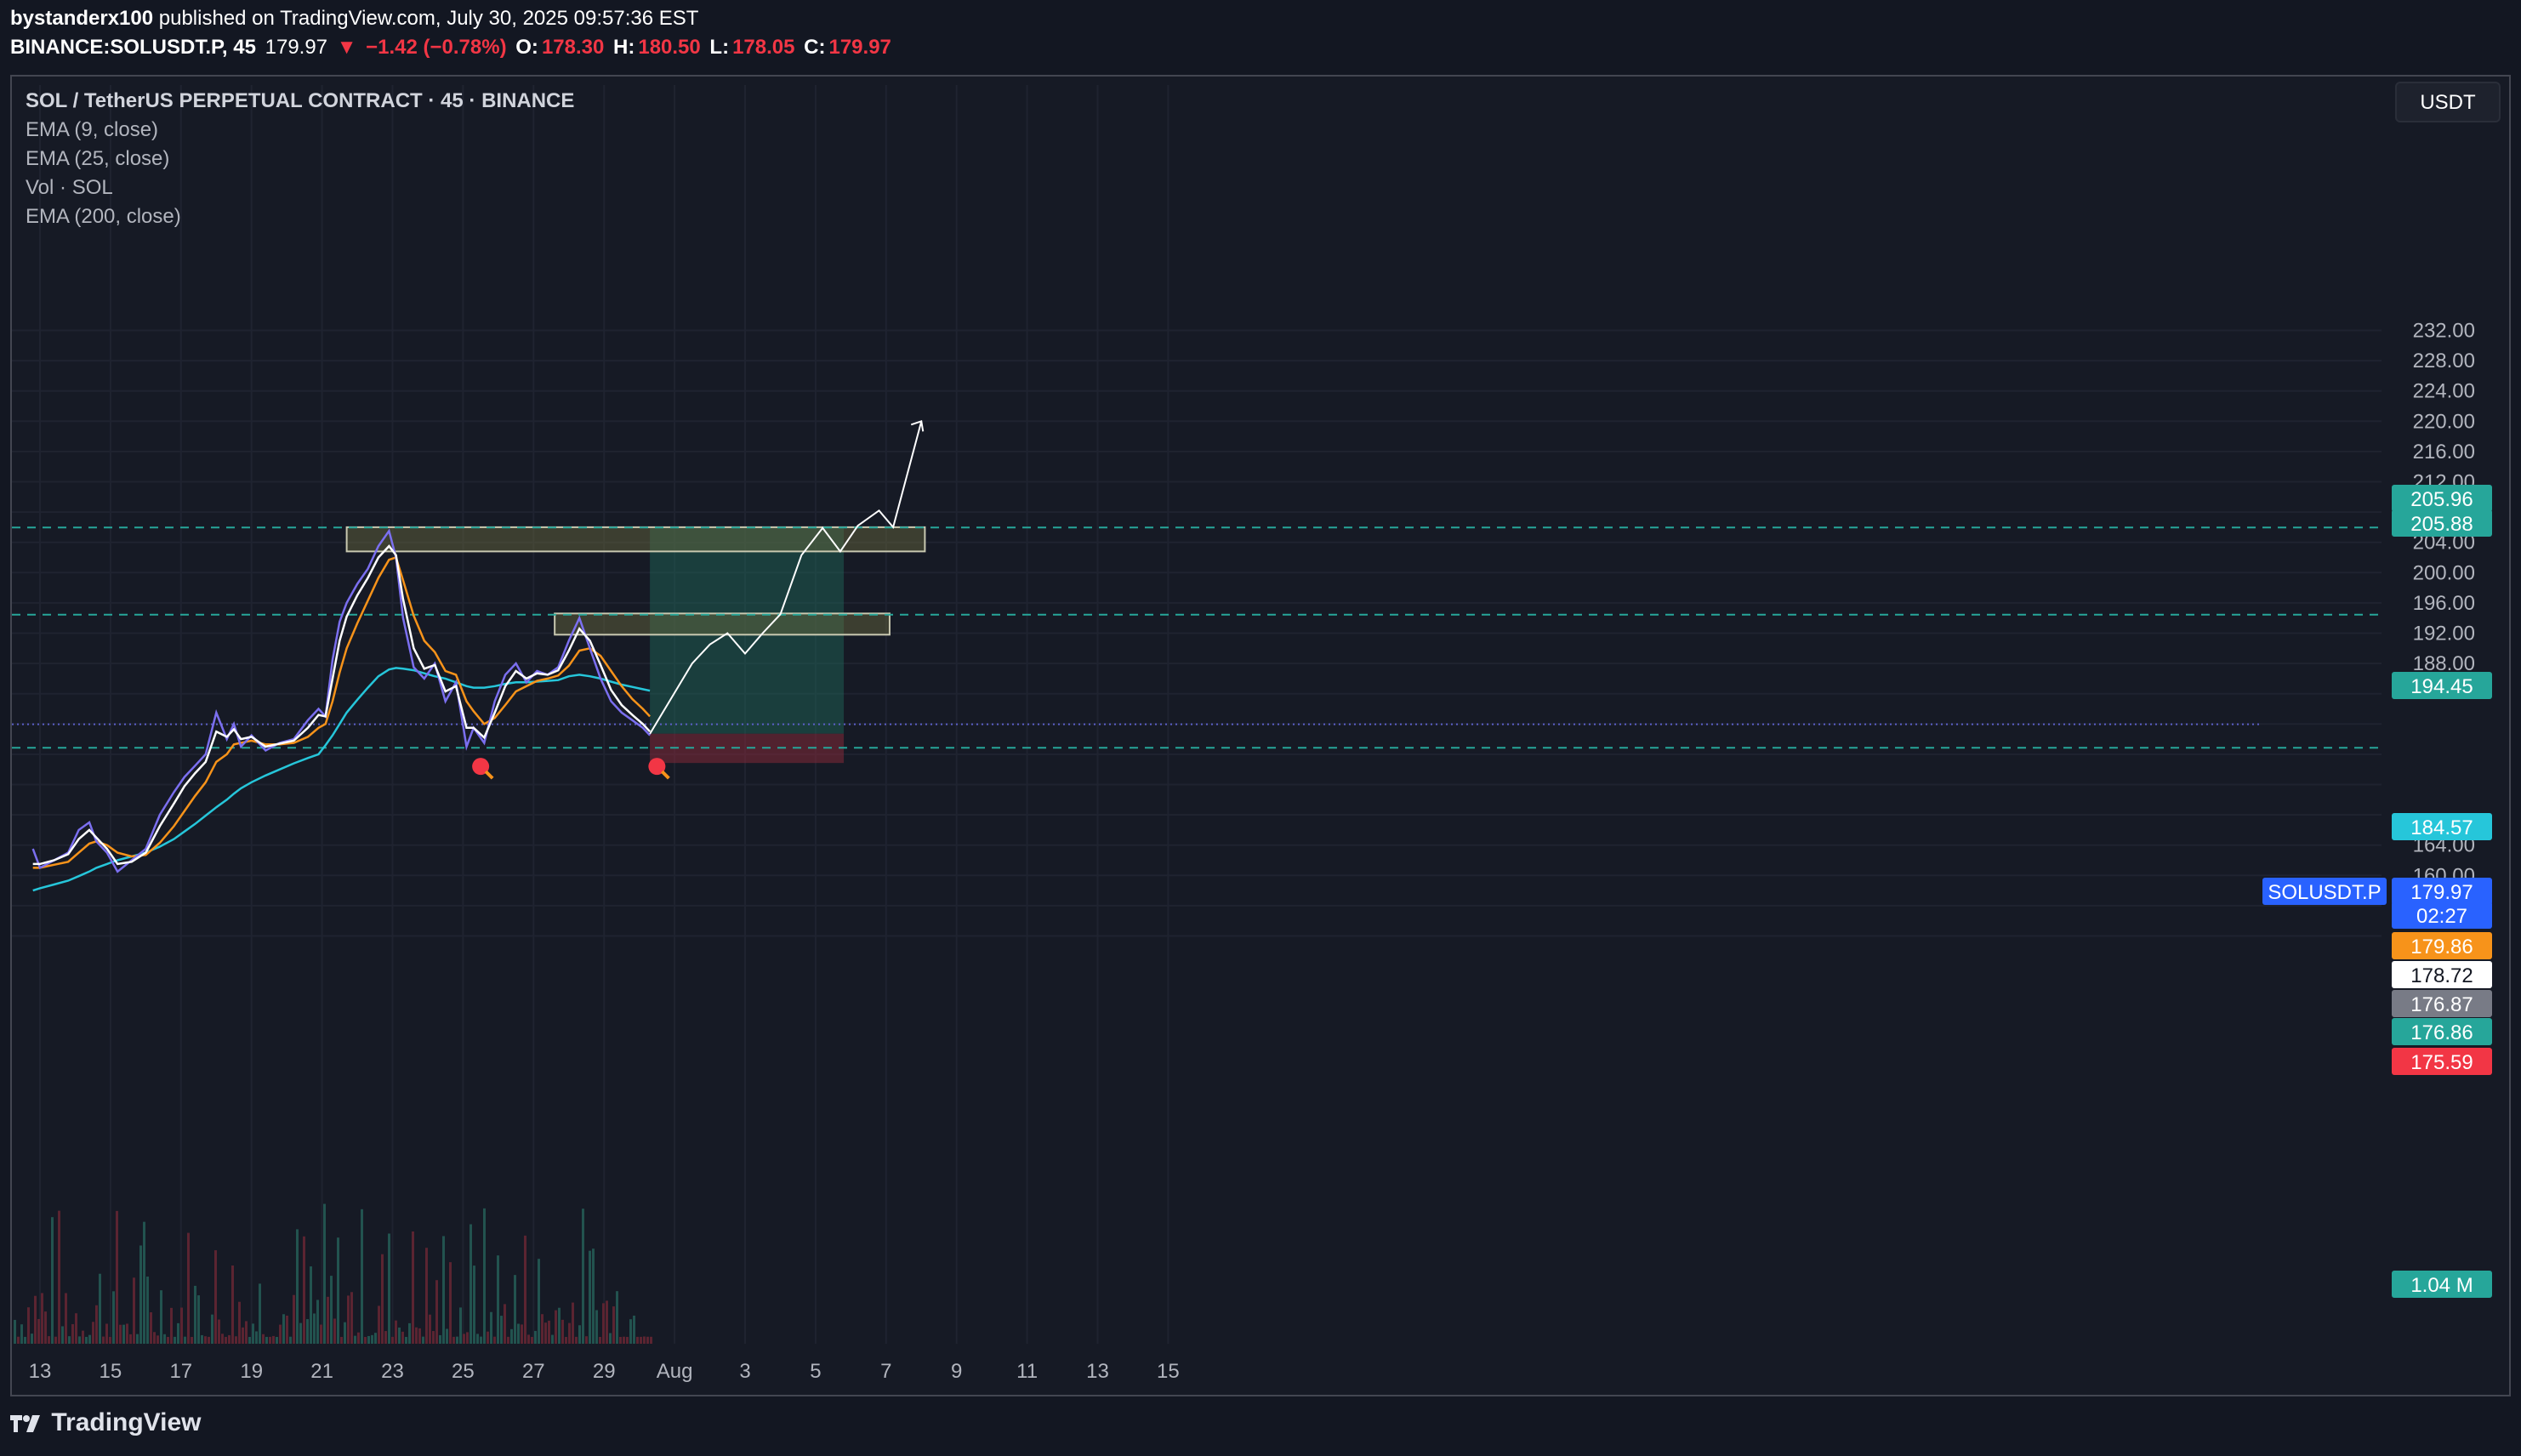  What do you see at coordinates (2441, 1285) in the screenshot?
I see `price-label: 1.04 M` at bounding box center [2441, 1285].